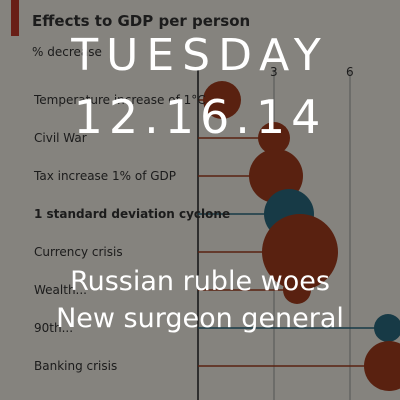 The image size is (400, 400). Describe the element at coordinates (67, 52) in the screenshot. I see `chart-subtitle: % decrease` at that location.